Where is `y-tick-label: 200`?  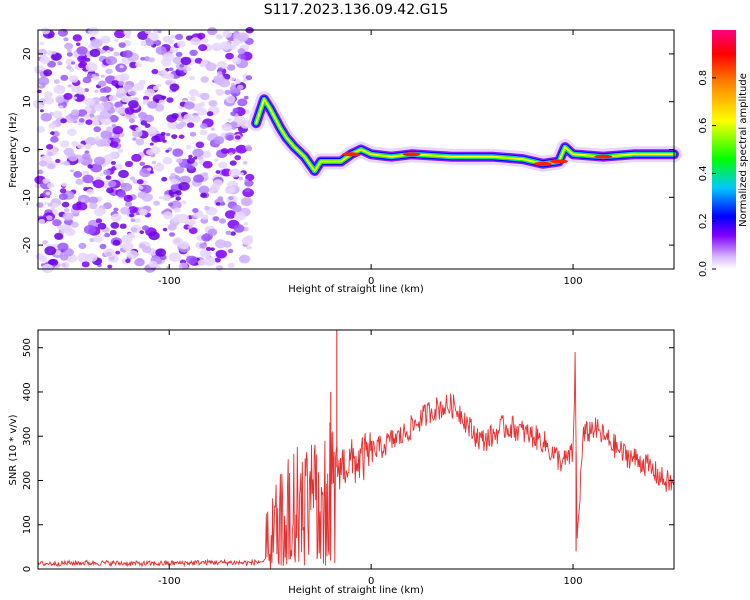
y-tick-label: 200 is located at coordinates (27, 480).